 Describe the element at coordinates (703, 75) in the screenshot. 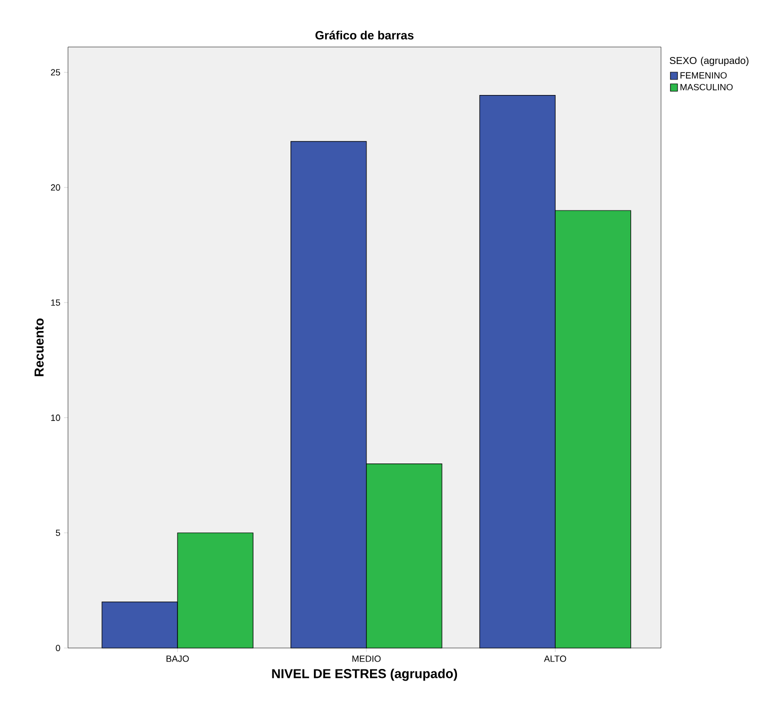

I see `legend-label: FEMENINO` at that location.